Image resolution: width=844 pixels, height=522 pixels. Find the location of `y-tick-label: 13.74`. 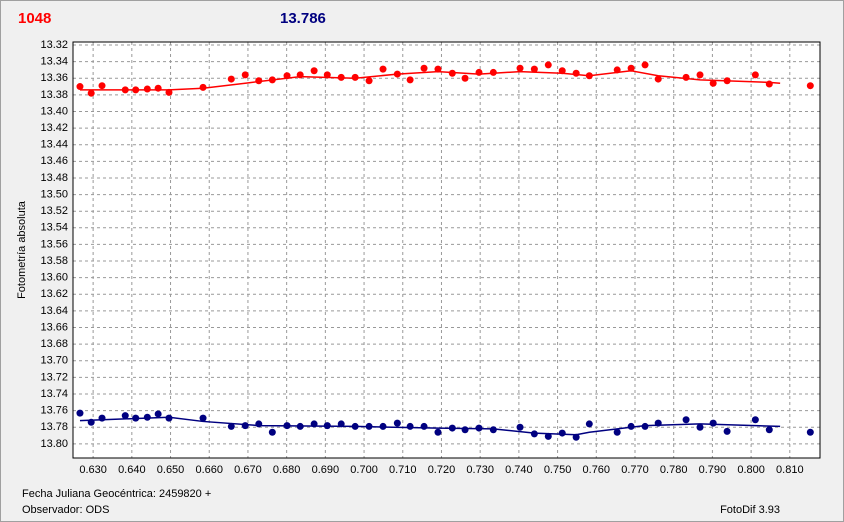

y-tick-label: 13.74 is located at coordinates (54, 394).